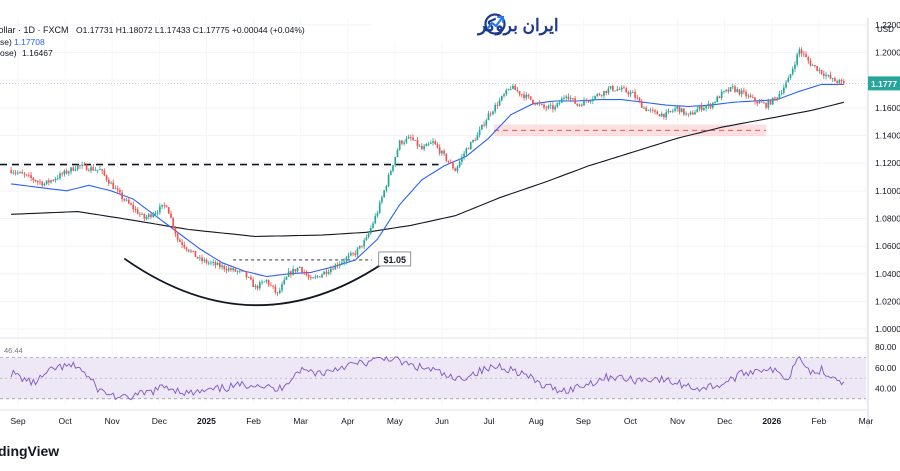  What do you see at coordinates (160, 421) in the screenshot?
I see `time-tick-label: Dec` at bounding box center [160, 421].